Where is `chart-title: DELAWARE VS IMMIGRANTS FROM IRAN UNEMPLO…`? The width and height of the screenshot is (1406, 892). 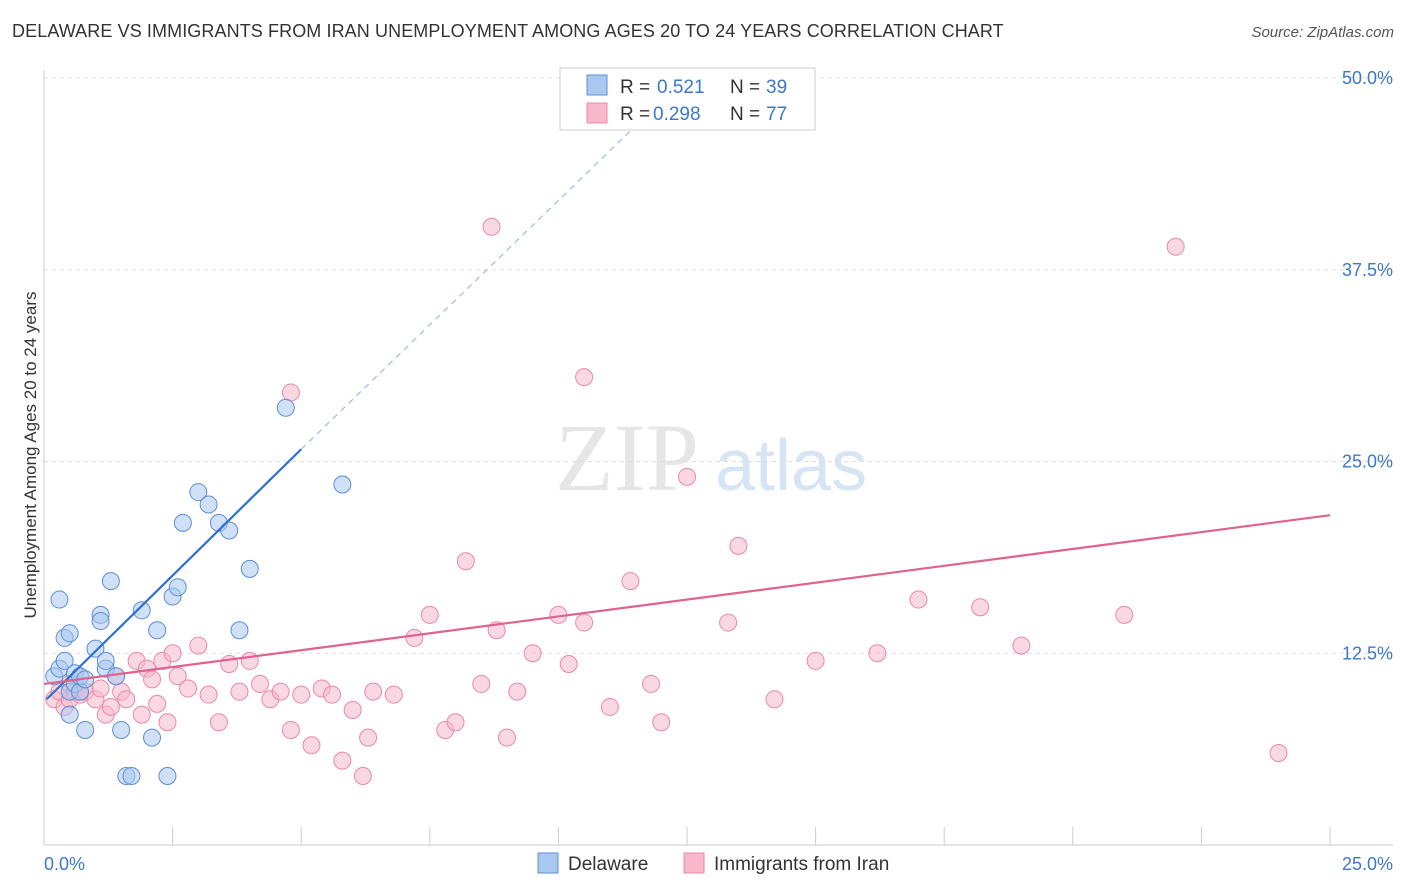
chart-title: DELAWARE VS IMMIGRANTS FROM IRAN UNEMPLO… is located at coordinates (508, 31).